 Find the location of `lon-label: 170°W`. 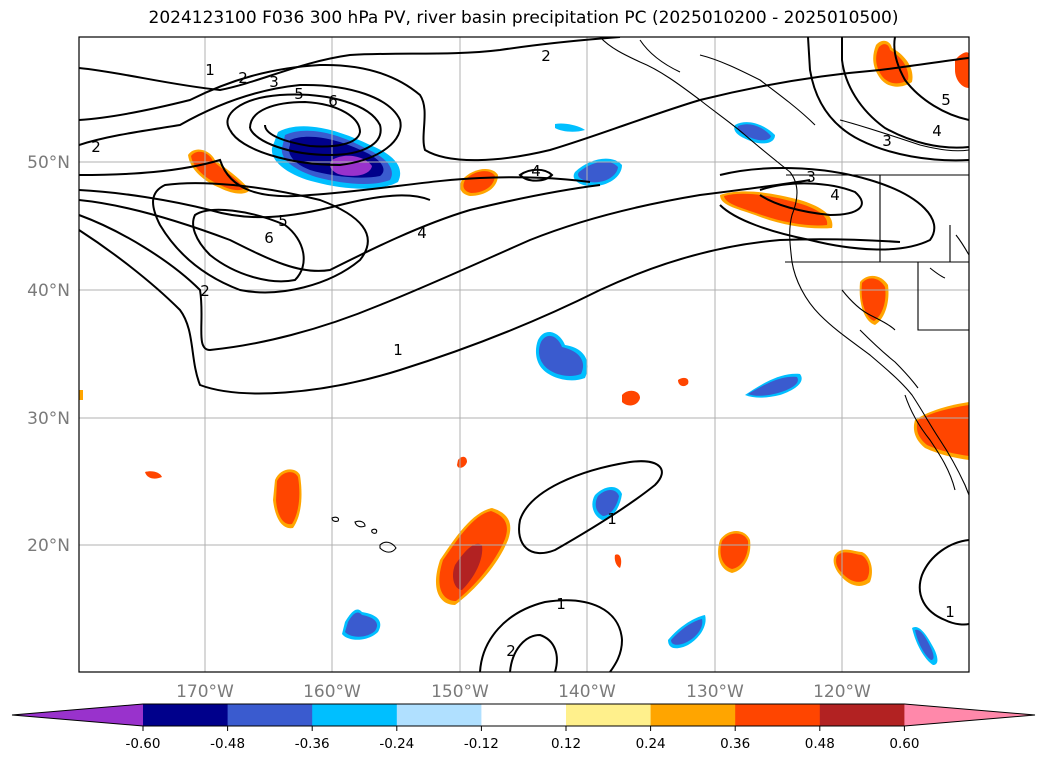

lon-label: 170°W is located at coordinates (205, 692).